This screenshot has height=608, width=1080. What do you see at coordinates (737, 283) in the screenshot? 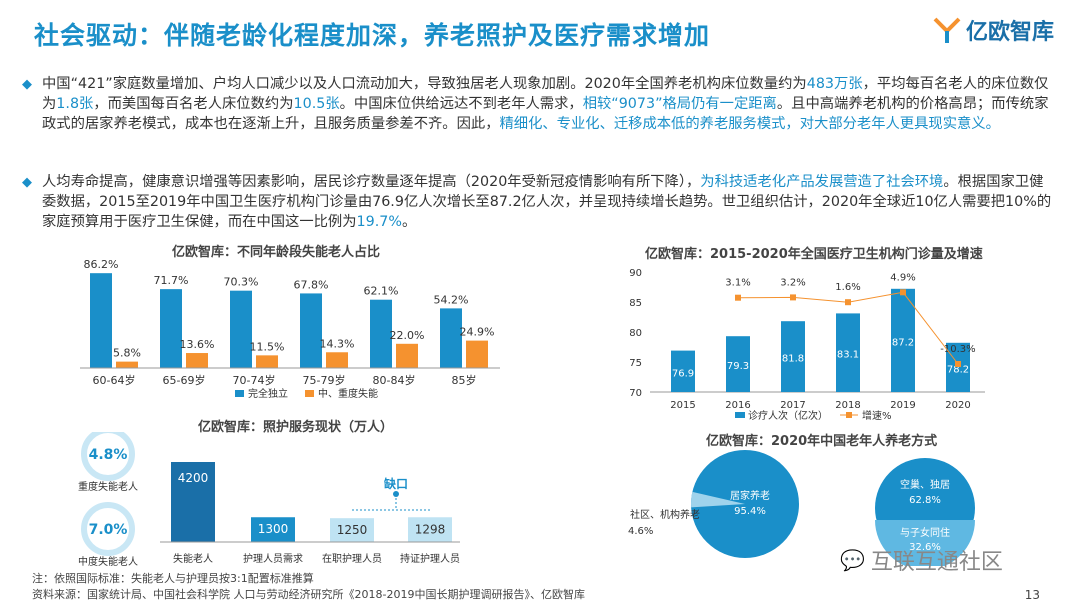
I see `data-label: 3.1%` at bounding box center [737, 283].